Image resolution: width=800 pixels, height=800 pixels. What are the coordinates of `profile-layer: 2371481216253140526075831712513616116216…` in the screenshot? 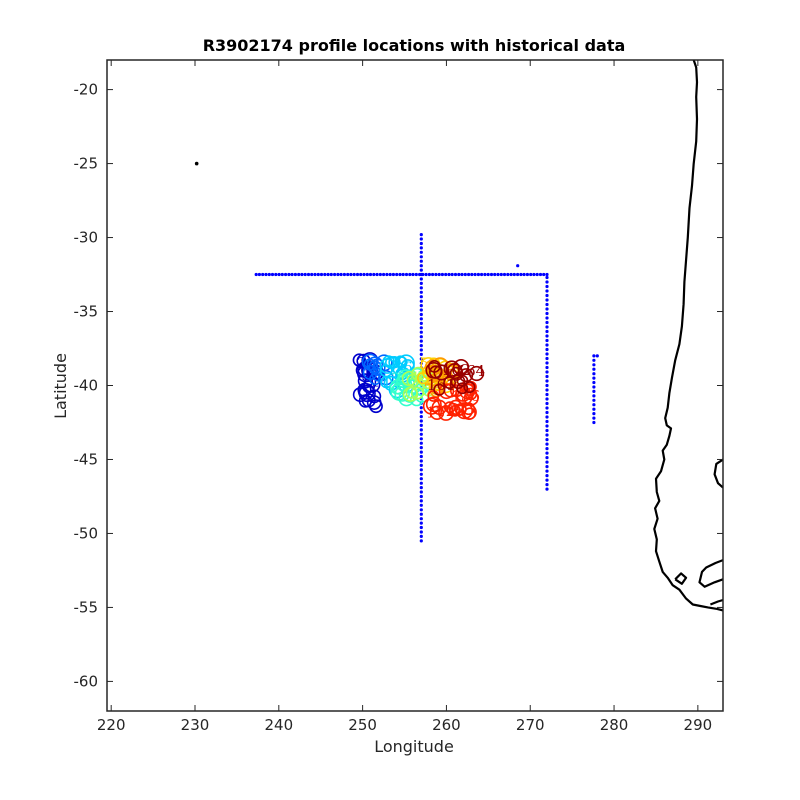 It's located at (418, 386).